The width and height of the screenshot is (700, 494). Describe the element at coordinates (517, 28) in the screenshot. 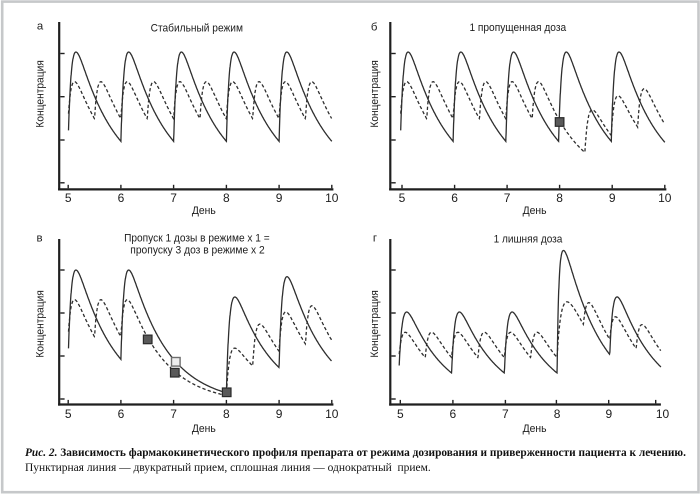

I see `svg-text: 1 пропущенная доза` at that location.